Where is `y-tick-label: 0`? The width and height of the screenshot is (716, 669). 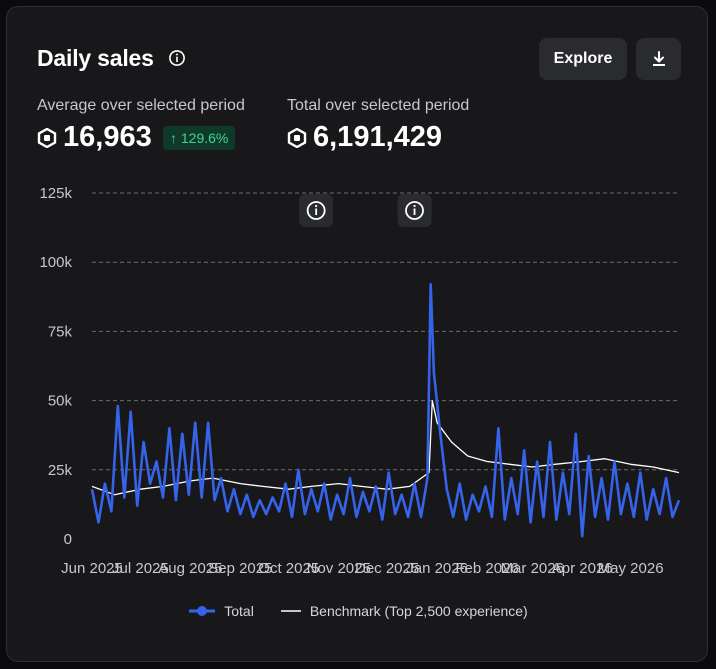
y-tick-label: 0 is located at coordinates (68, 539).